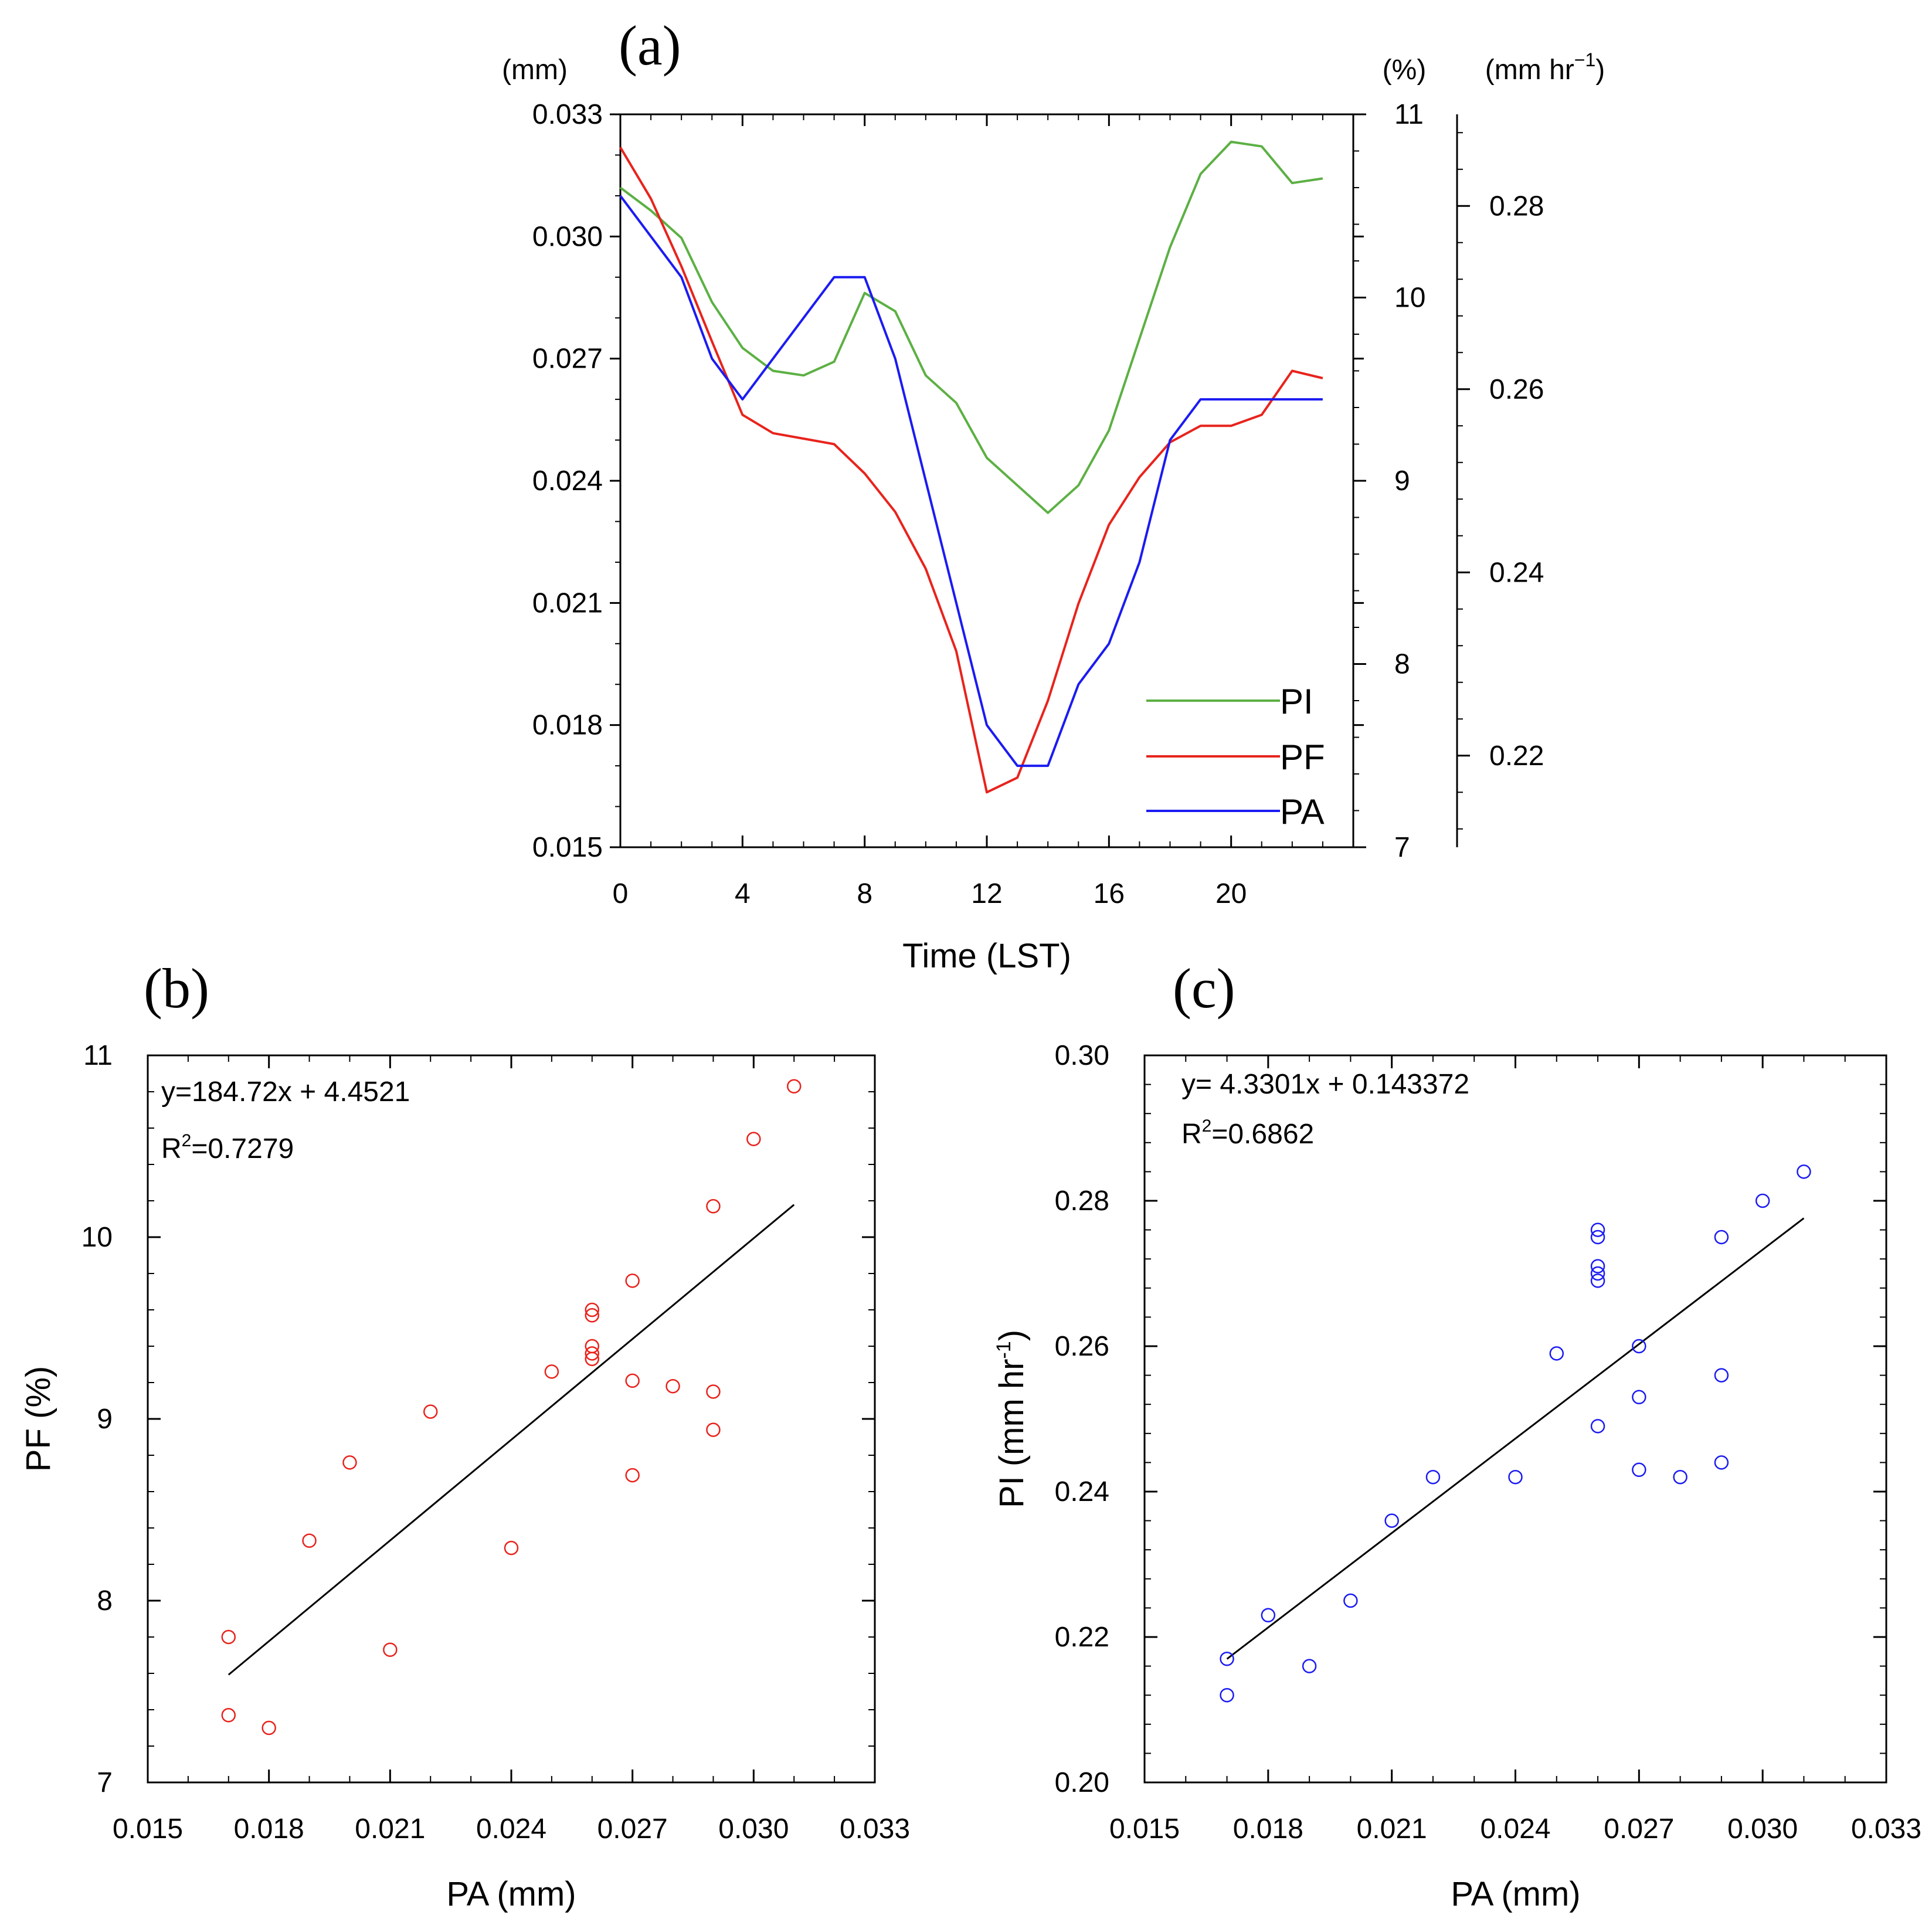 The image size is (1932, 1929). I want to click on panel-c-plot-frame, so click(1515, 1419).